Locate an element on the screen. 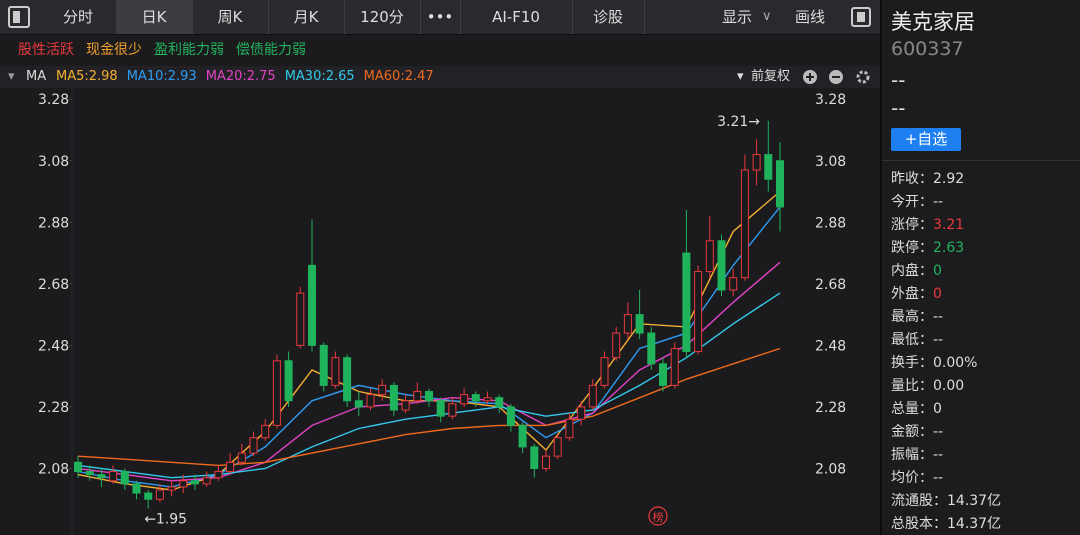  stat-row: 今开：-- is located at coordinates (917, 201).